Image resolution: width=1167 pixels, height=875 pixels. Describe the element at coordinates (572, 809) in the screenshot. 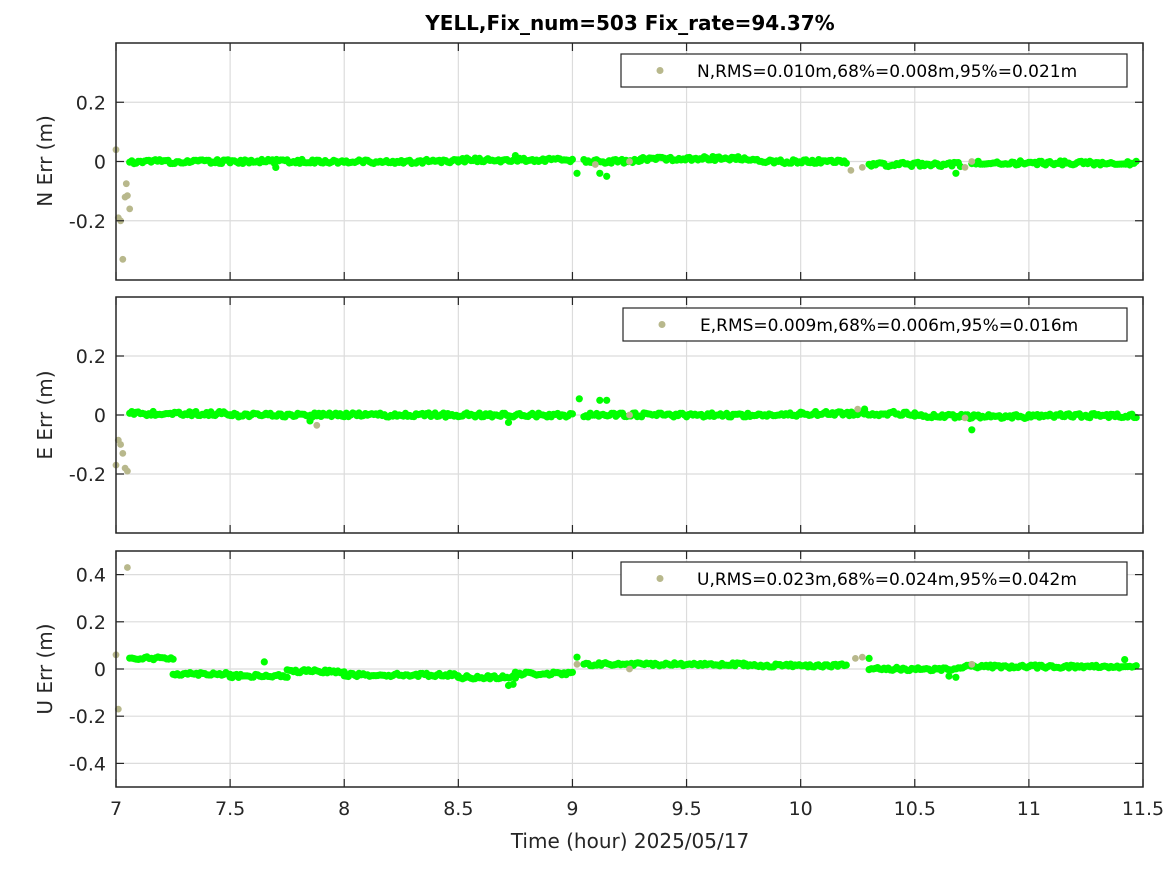

I see `x-tick-label: 9` at that location.